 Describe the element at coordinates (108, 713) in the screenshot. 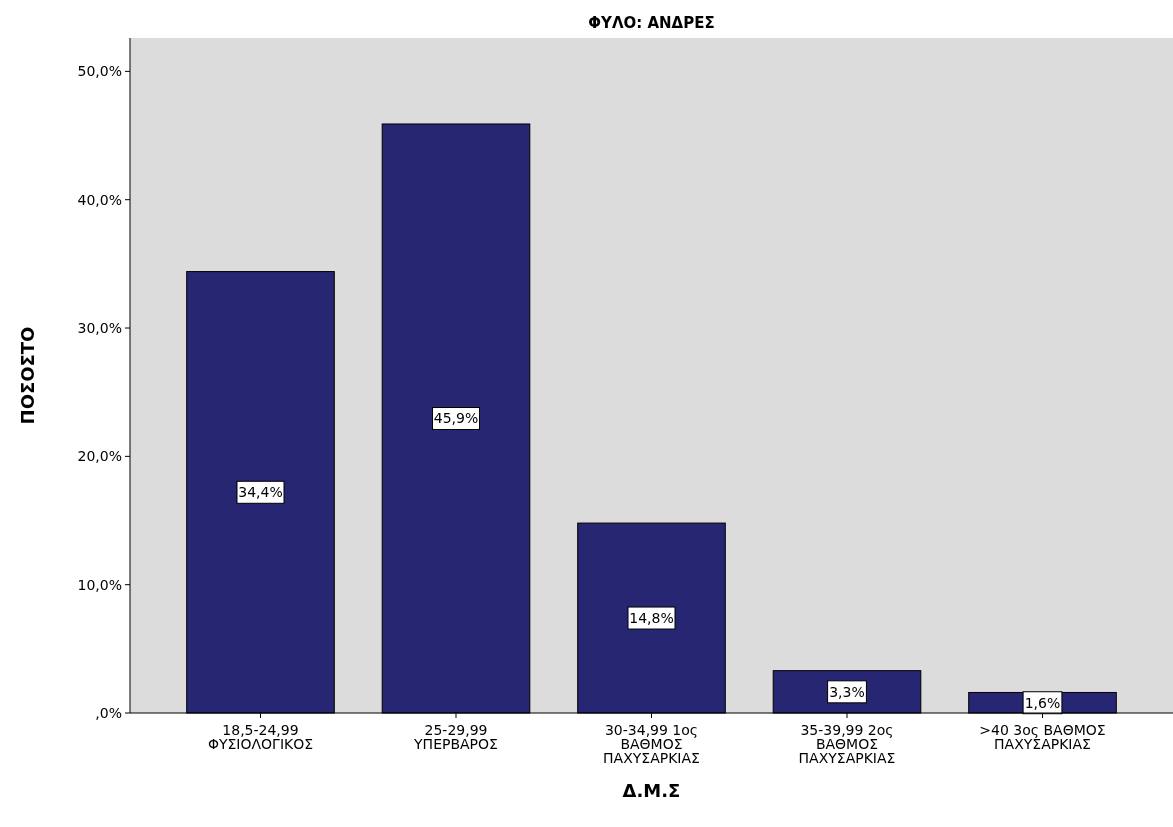

I see `y-tick-label: ,0%` at that location.